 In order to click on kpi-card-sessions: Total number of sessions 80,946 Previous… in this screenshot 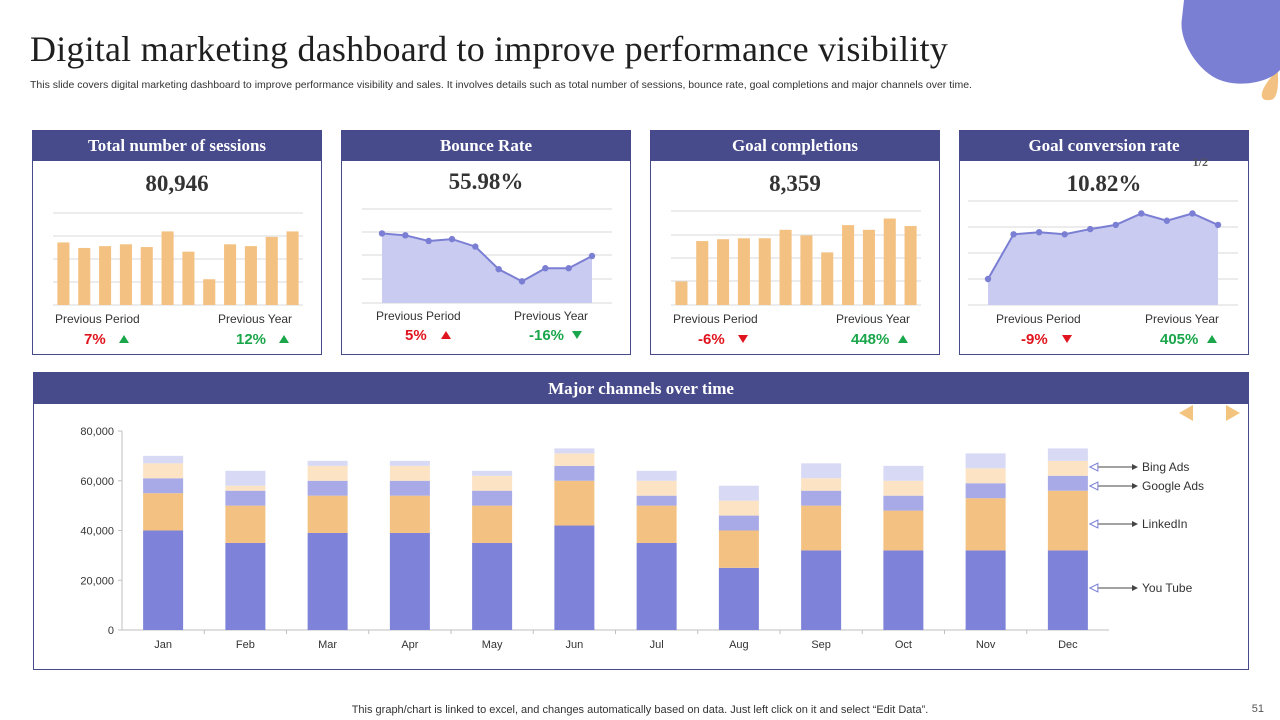, I will do `click(177, 242)`.